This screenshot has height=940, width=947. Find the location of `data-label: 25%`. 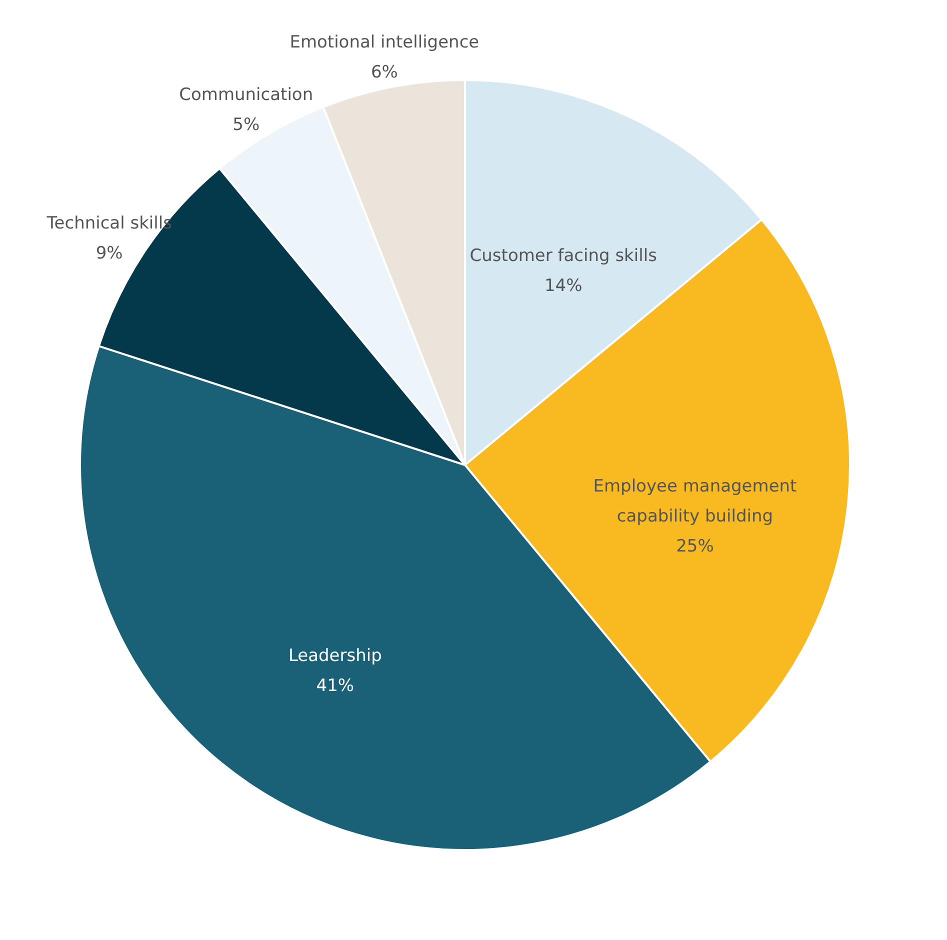

data-label: 25% is located at coordinates (695, 546).